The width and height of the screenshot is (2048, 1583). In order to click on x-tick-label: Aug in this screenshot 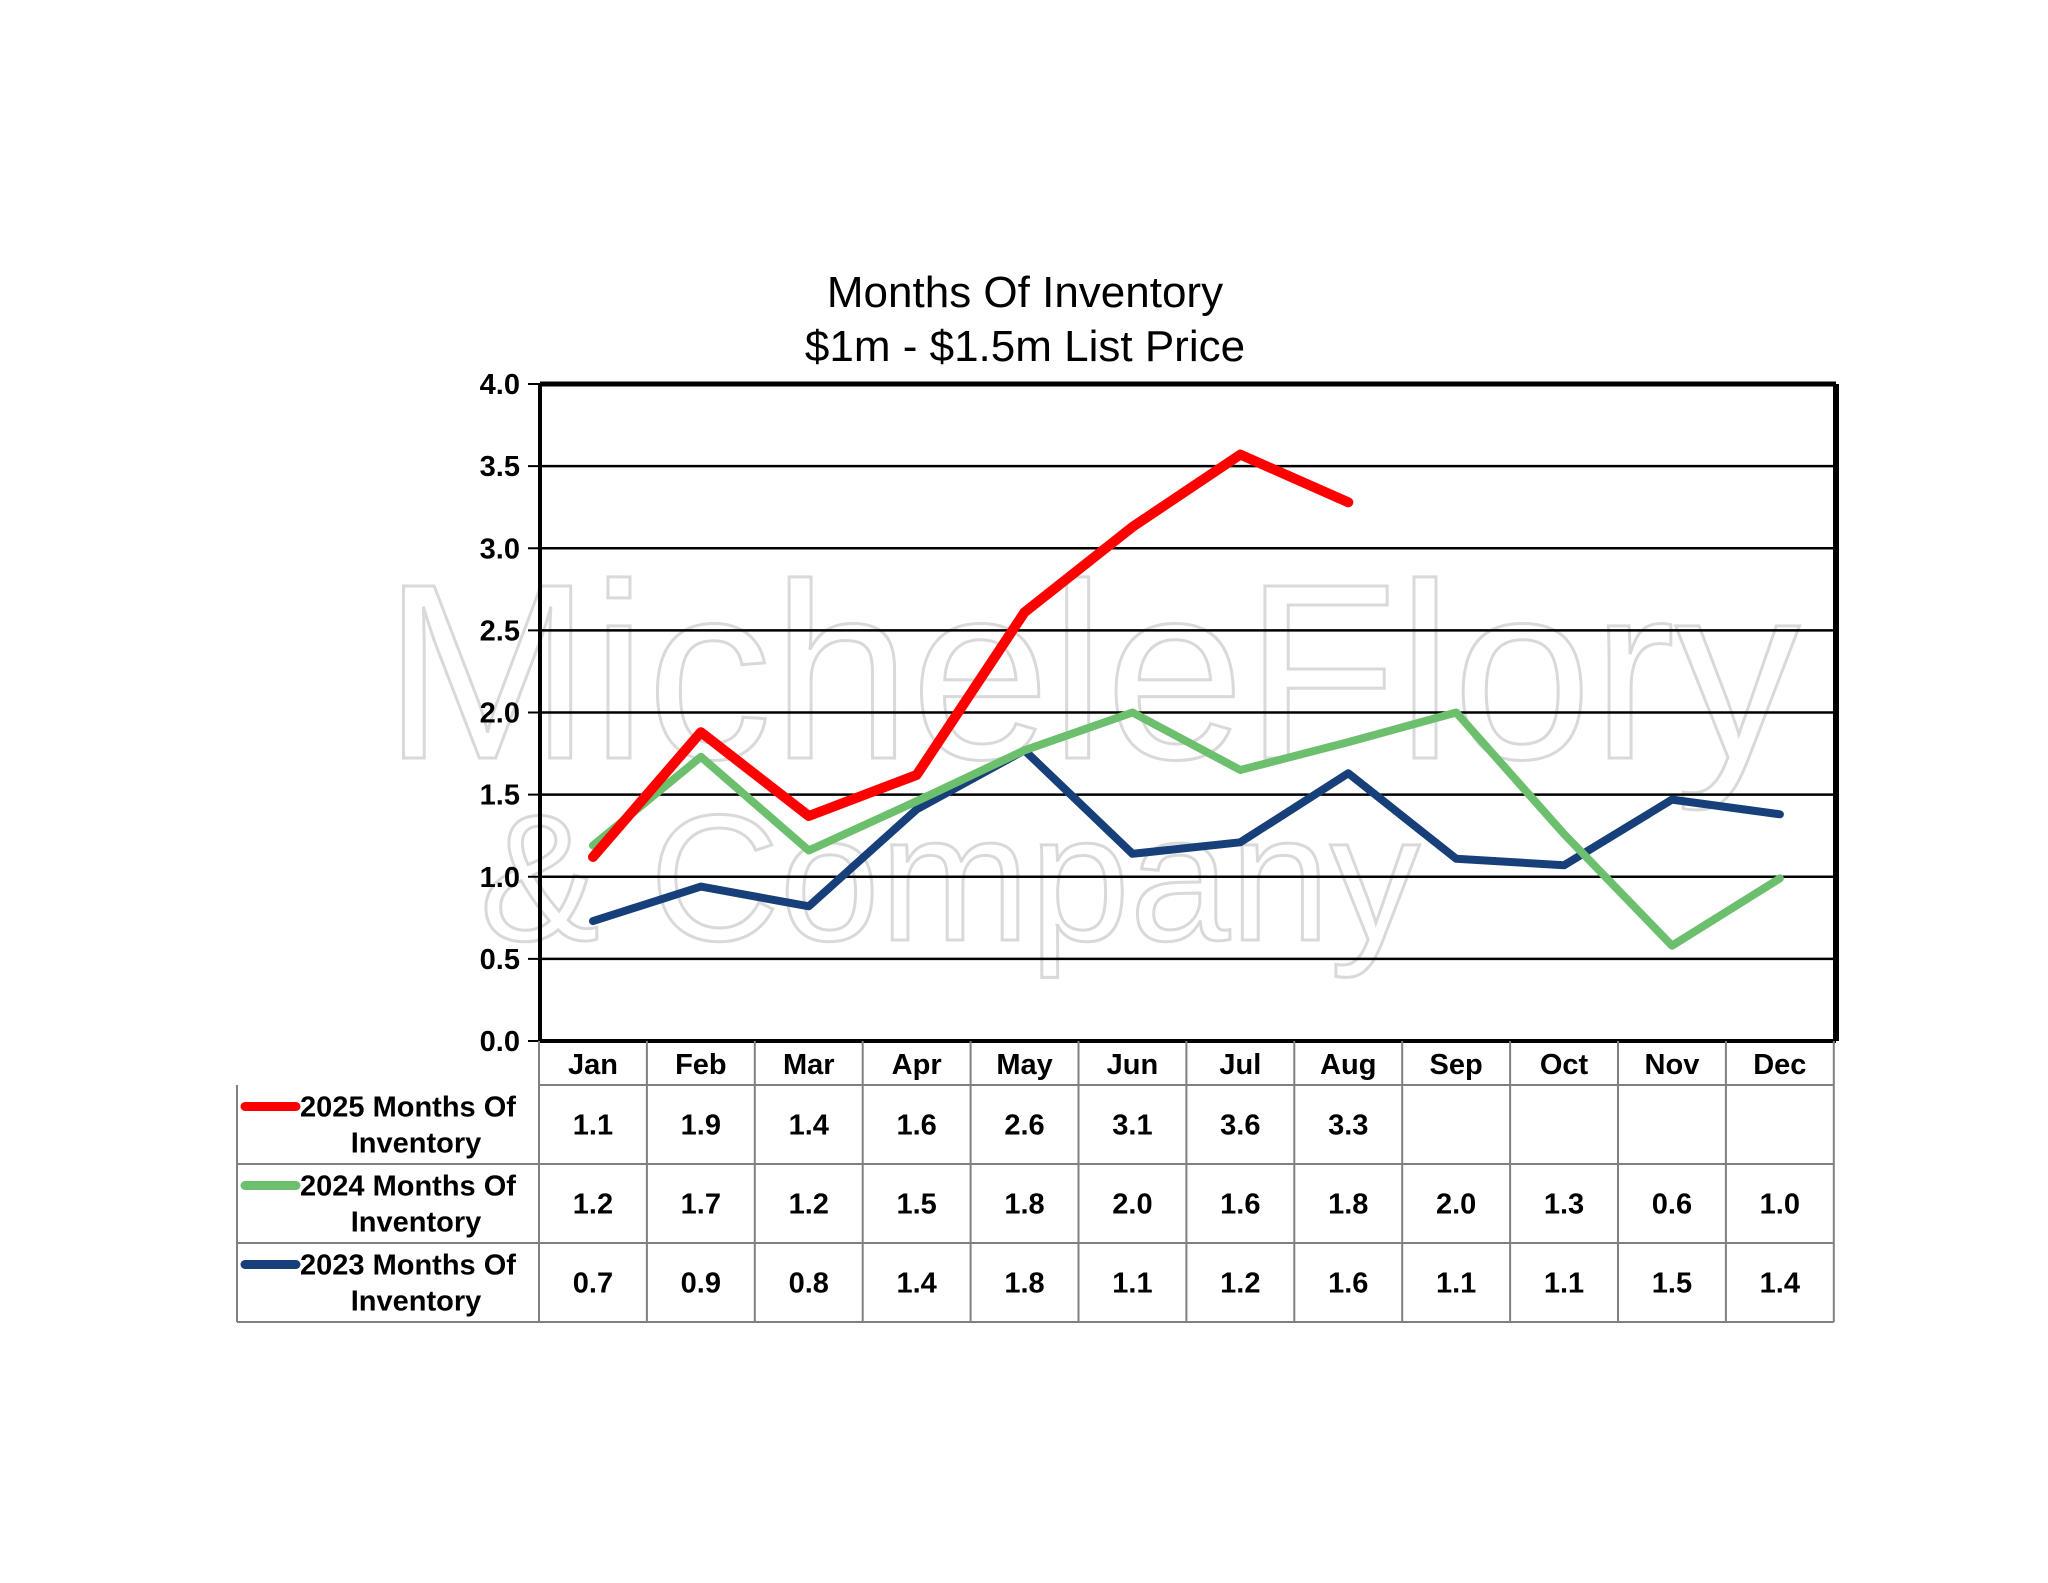, I will do `click(1348, 1065)`.